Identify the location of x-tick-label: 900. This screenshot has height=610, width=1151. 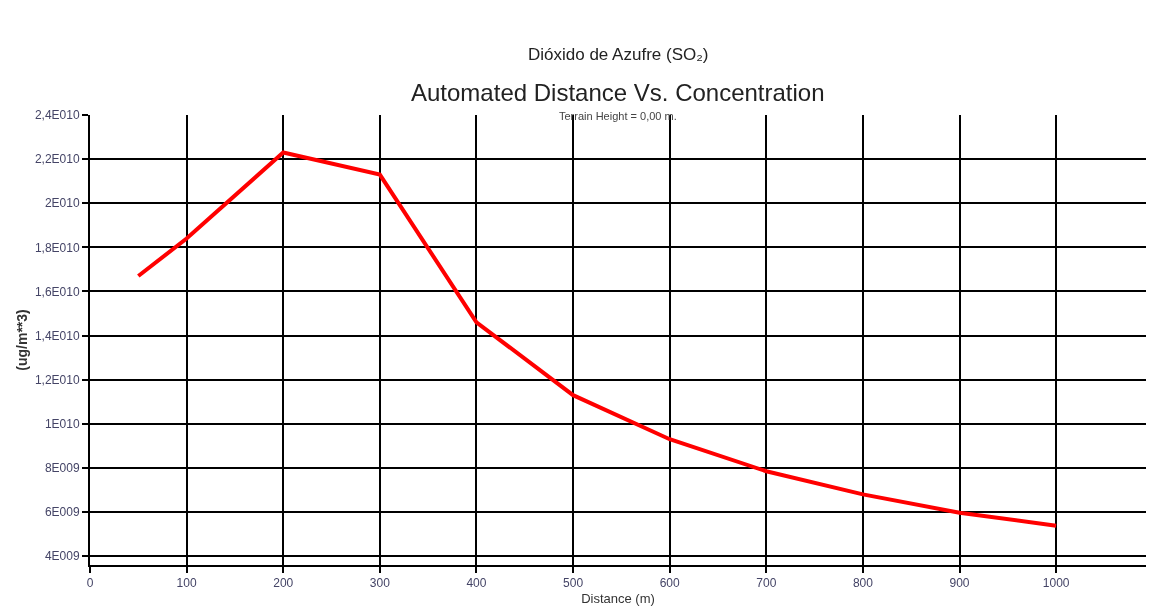
(959, 583).